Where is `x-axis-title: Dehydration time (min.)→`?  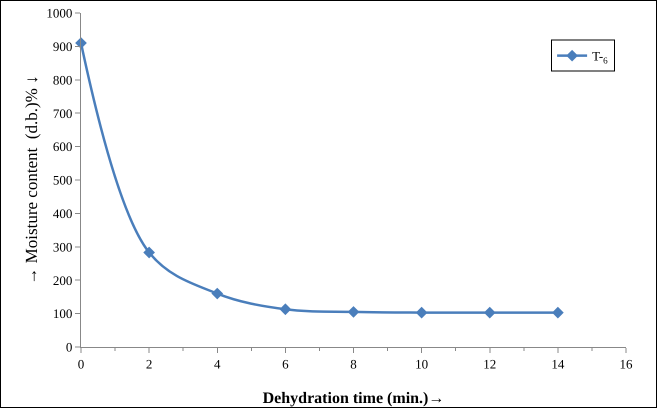 x-axis-title: Dehydration time (min.)→ is located at coordinates (353, 398).